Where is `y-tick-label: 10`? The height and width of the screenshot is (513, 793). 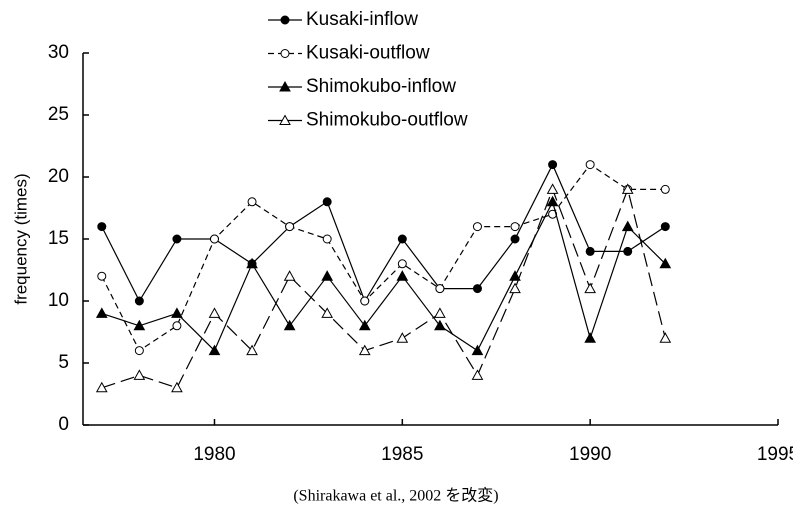 y-tick-label: 10 is located at coordinates (58, 300).